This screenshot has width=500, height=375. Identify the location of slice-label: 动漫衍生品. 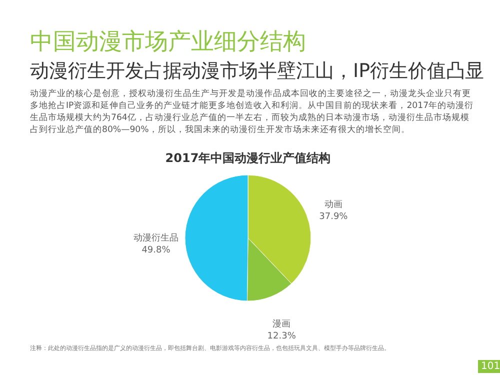
(156, 238).